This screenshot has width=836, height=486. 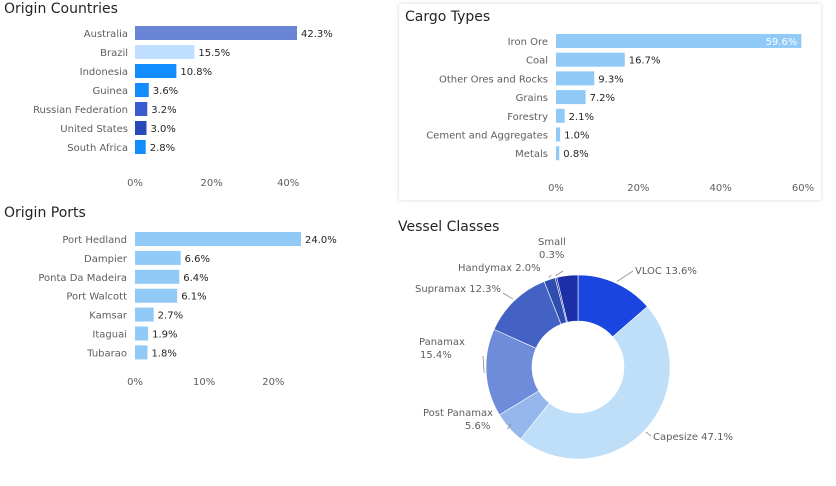 I want to click on cargo-types-tick-label: 0%, so click(x=556, y=188).